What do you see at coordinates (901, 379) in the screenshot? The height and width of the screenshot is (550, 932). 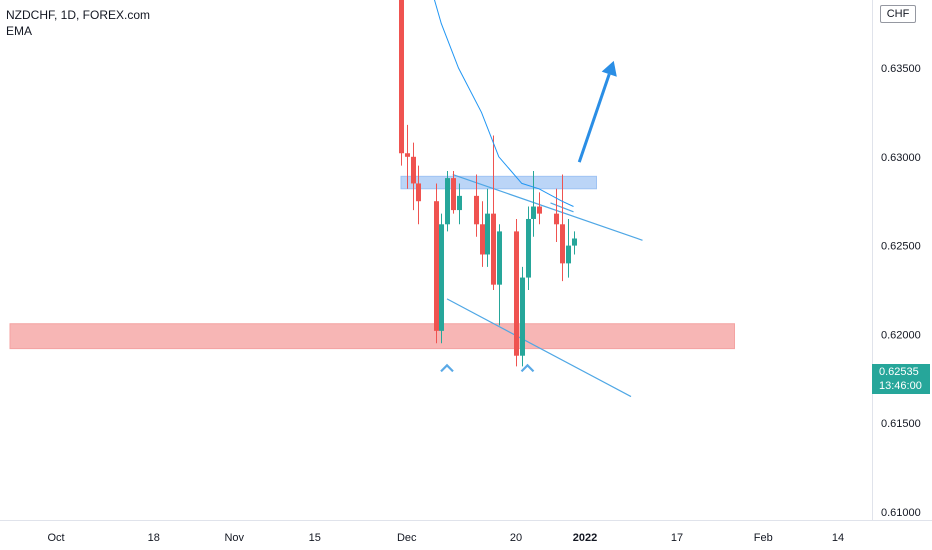 I see `last-price-tag: 0.62535 13:46:00` at bounding box center [901, 379].